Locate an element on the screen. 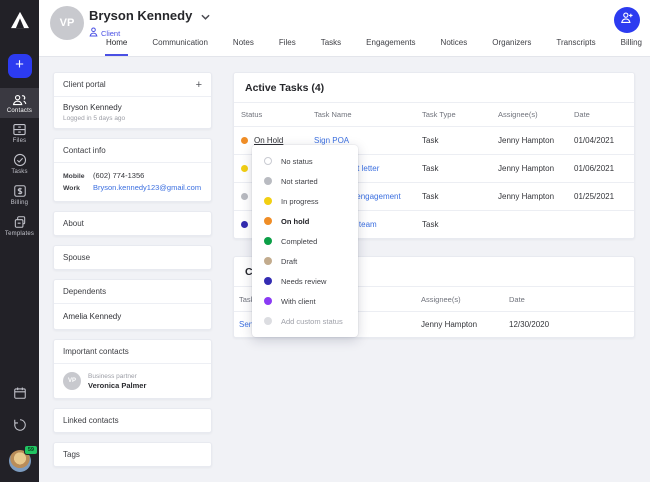  task-date: 01/25/2021 is located at coordinates (594, 196).